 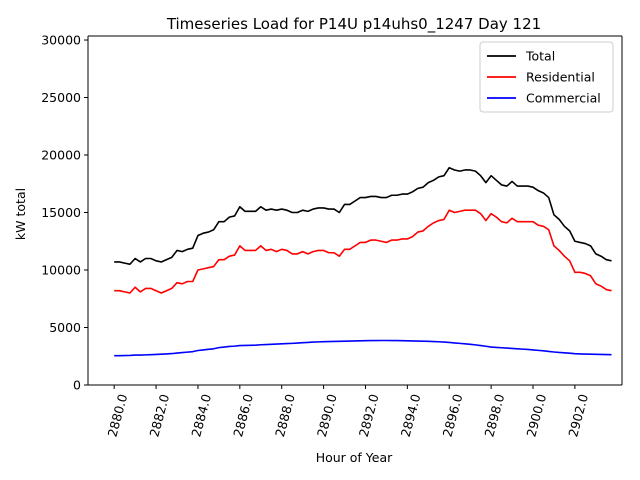 I want to click on legend-box, so click(x=546, y=77).